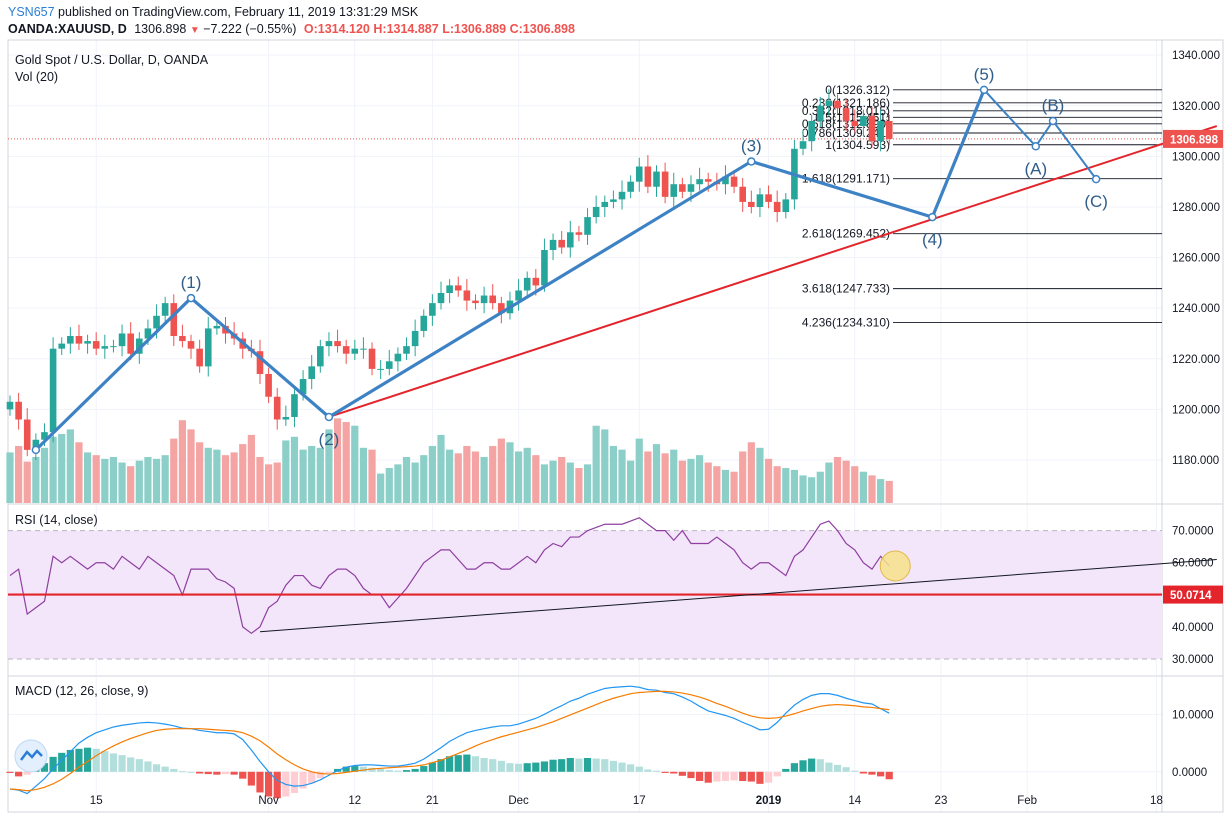 The width and height of the screenshot is (1232, 818). I want to click on corrective-wave-line, so click(1040, 134).